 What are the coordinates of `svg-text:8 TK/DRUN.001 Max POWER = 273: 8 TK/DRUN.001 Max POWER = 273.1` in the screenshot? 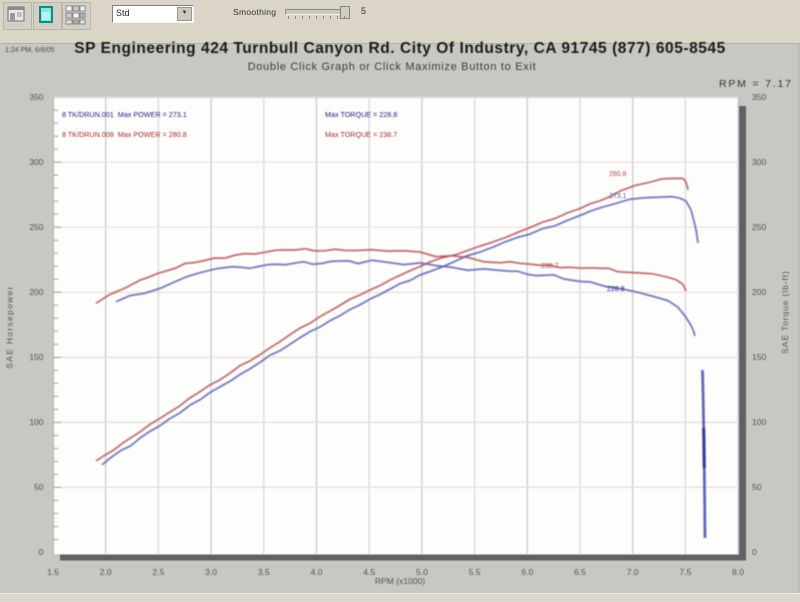 It's located at (124, 114).